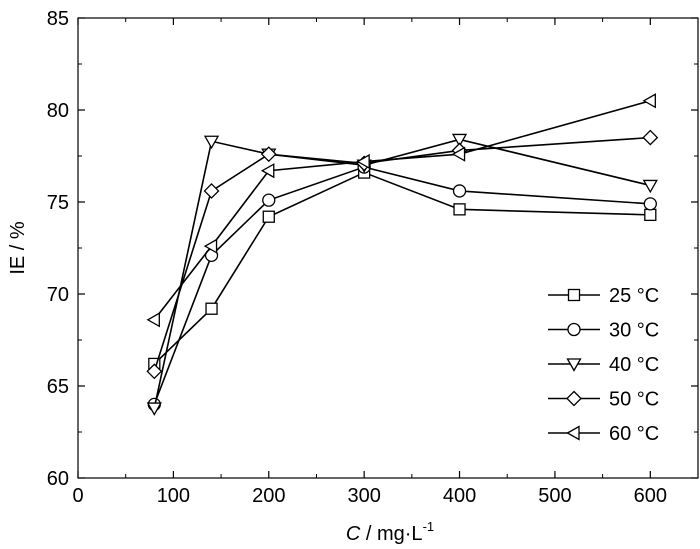 The width and height of the screenshot is (700, 549). I want to click on x-tick-label: 0, so click(77, 496).